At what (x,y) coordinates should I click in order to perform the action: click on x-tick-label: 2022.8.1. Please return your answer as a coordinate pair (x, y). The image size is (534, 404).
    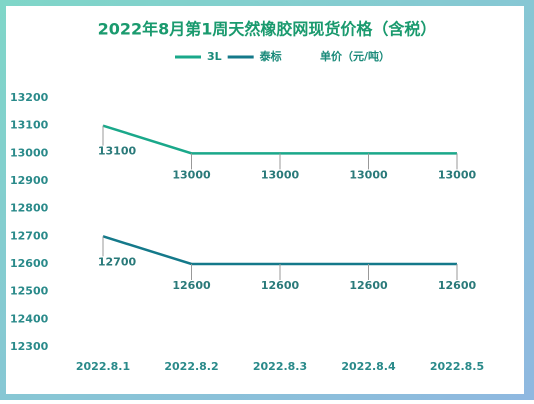
    Looking at the image, I should click on (103, 366).